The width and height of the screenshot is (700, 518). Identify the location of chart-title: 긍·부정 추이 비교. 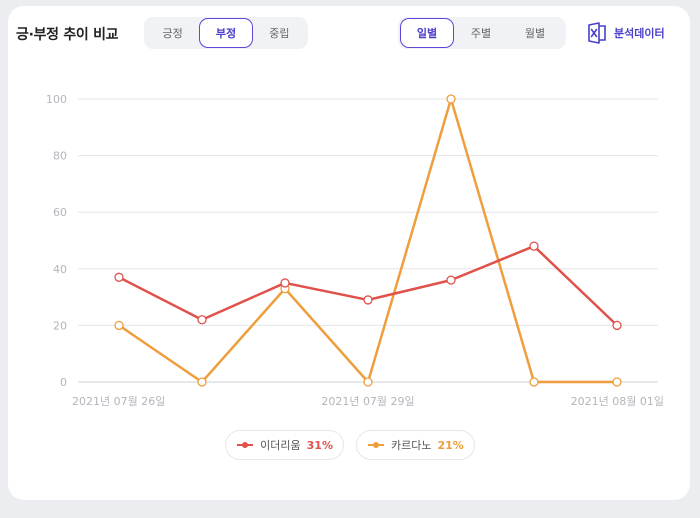
(67, 35).